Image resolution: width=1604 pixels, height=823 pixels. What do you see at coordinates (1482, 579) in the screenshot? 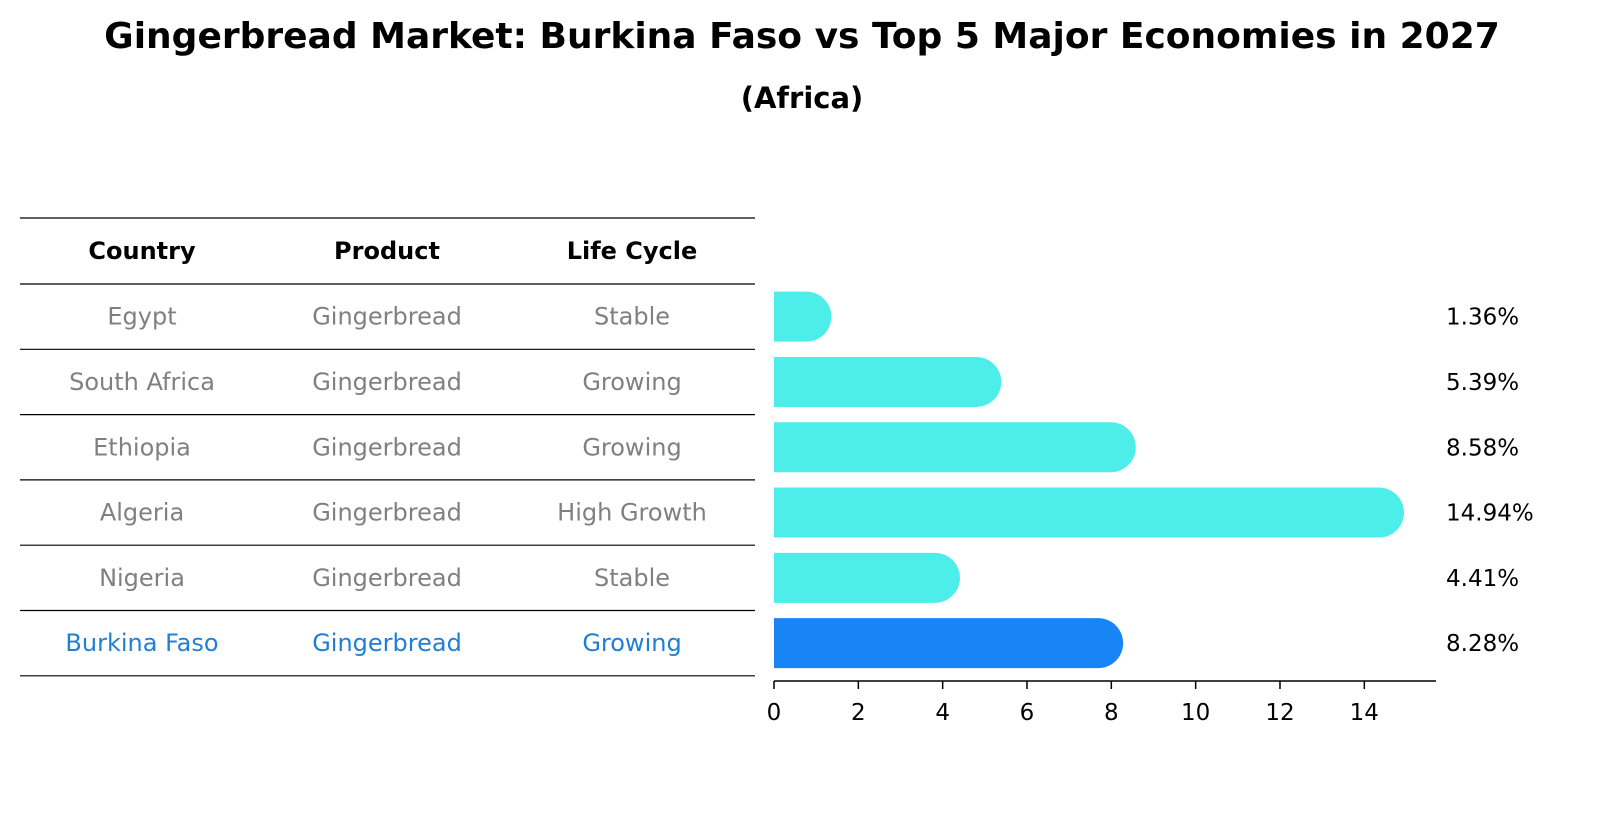
I see `data-label: 4.41%` at bounding box center [1482, 579].